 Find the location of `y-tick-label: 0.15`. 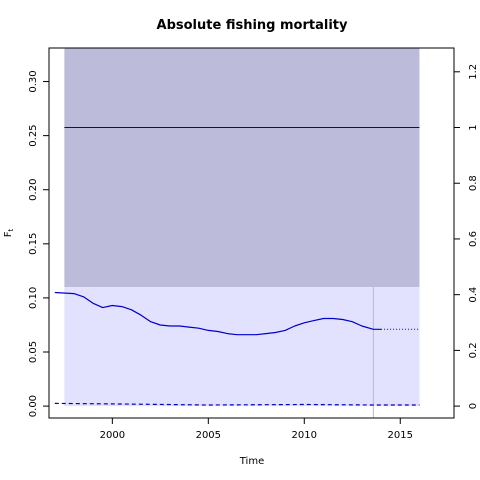

y-tick-label: 0.15 is located at coordinates (33, 244).